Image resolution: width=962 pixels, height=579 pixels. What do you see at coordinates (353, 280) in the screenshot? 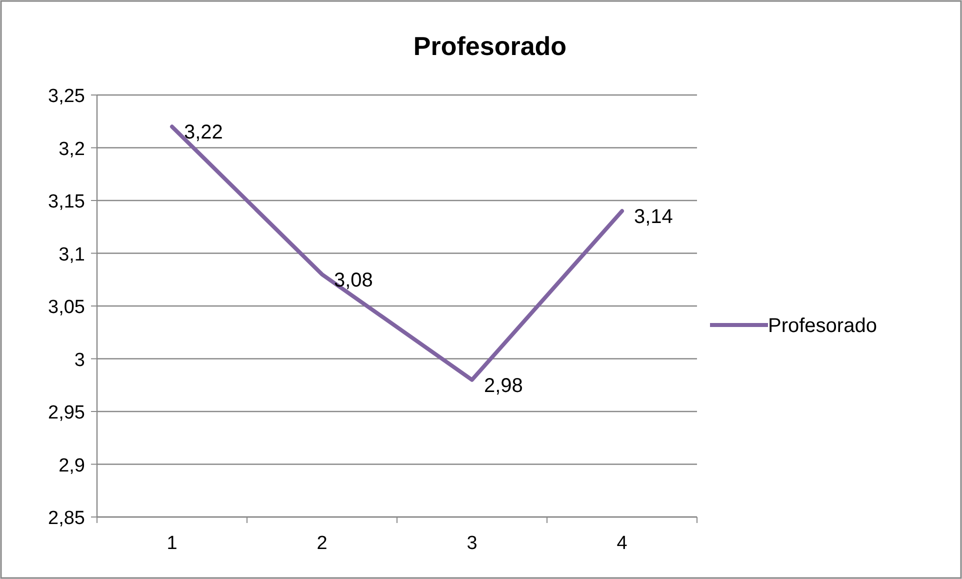
I see `data-label: 3,08` at bounding box center [353, 280].